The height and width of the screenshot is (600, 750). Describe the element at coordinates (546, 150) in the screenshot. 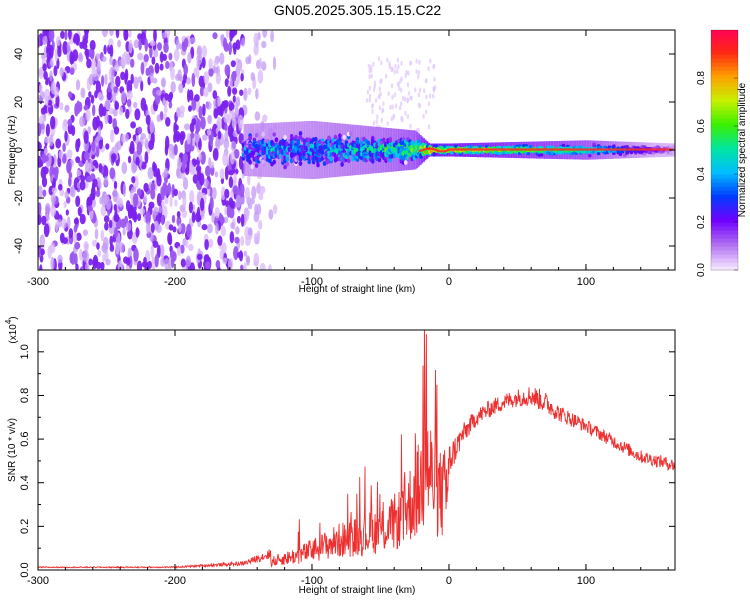

I see `spectral-ridge` at that location.